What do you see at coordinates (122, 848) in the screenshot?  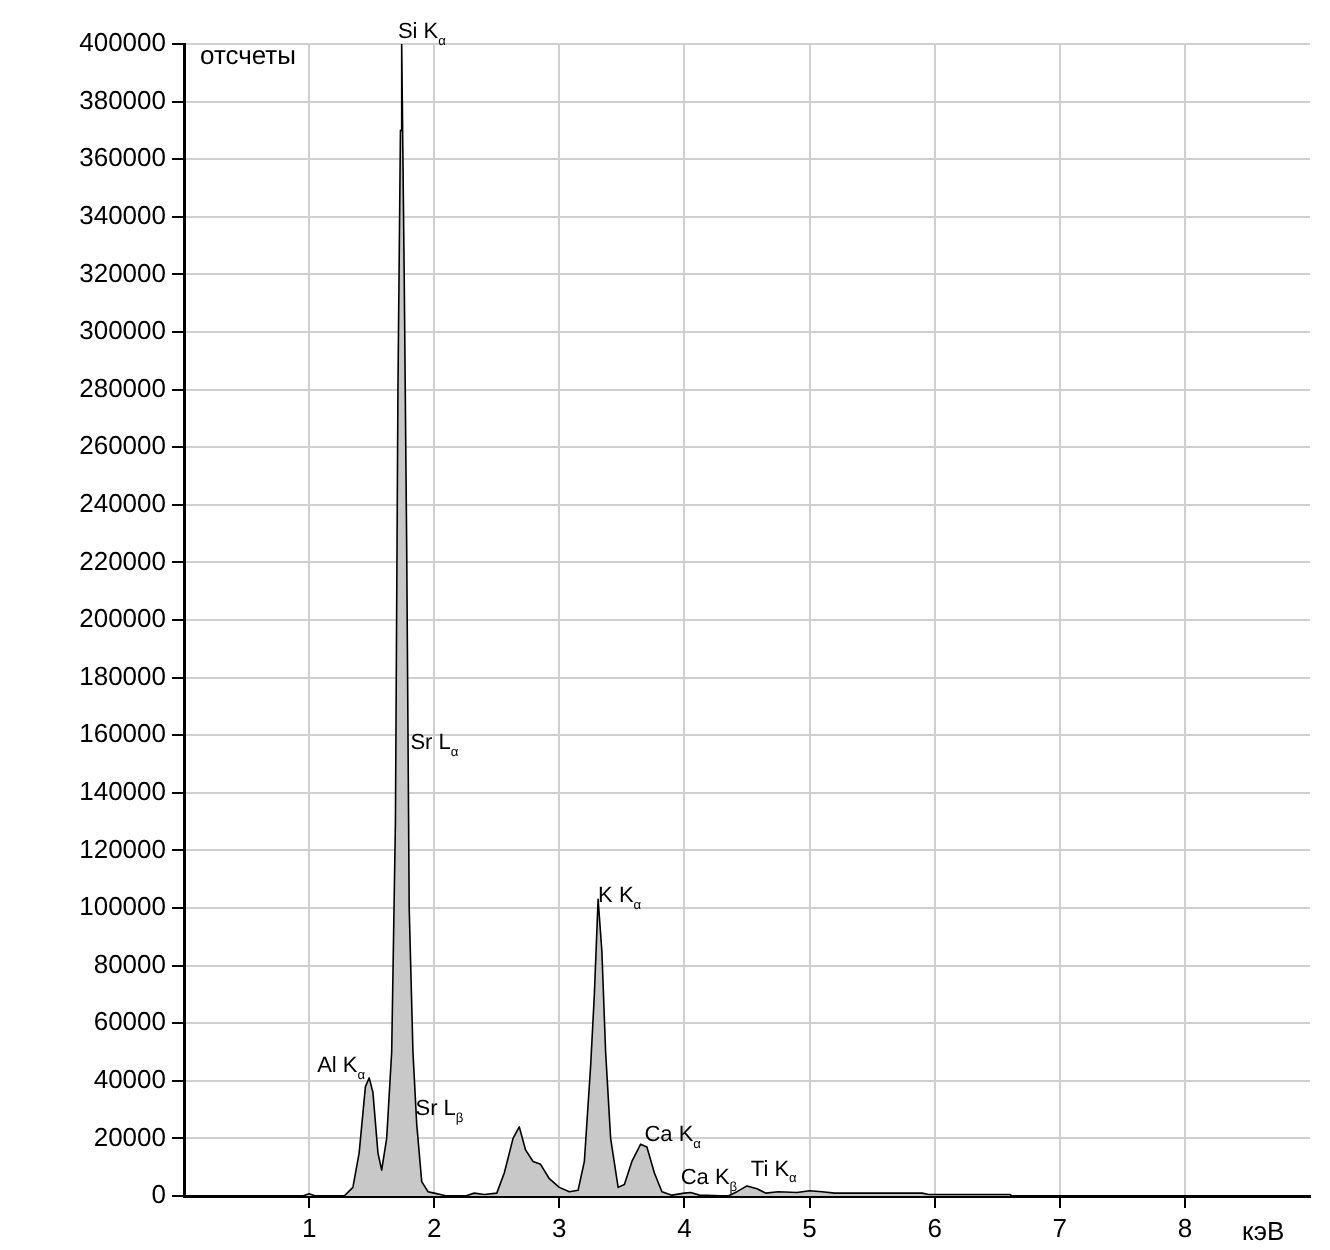 I see `y-tick-label: 120000` at bounding box center [122, 848].